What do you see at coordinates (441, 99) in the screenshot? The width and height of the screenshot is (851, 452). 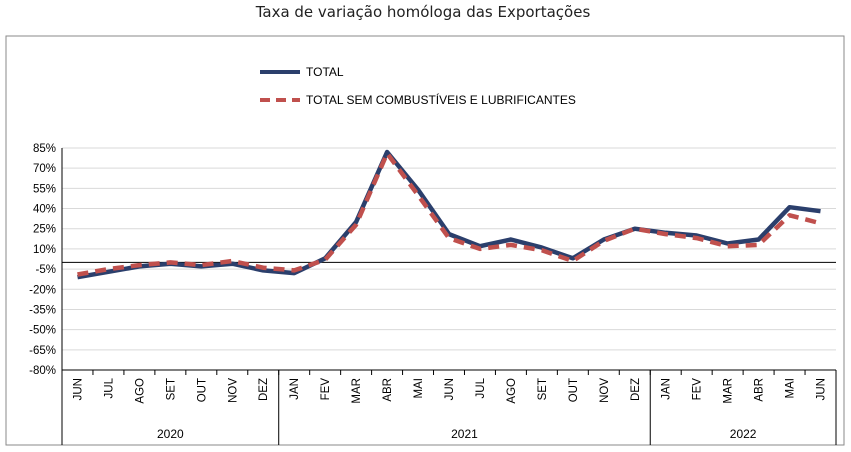 I see `legend-sem-combustiveis-label: TOTAL SEM COMBUSTÍVEIS E LUBRIFICANTES` at bounding box center [441, 99].